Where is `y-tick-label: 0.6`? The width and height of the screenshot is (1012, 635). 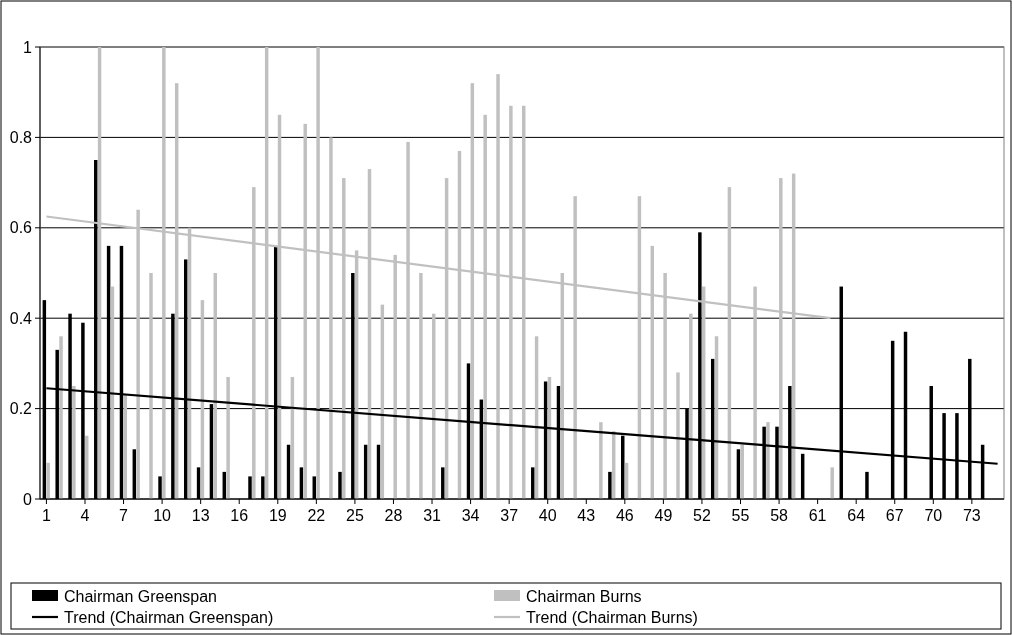
y-tick-label: 0.6 is located at coordinates (21, 228).